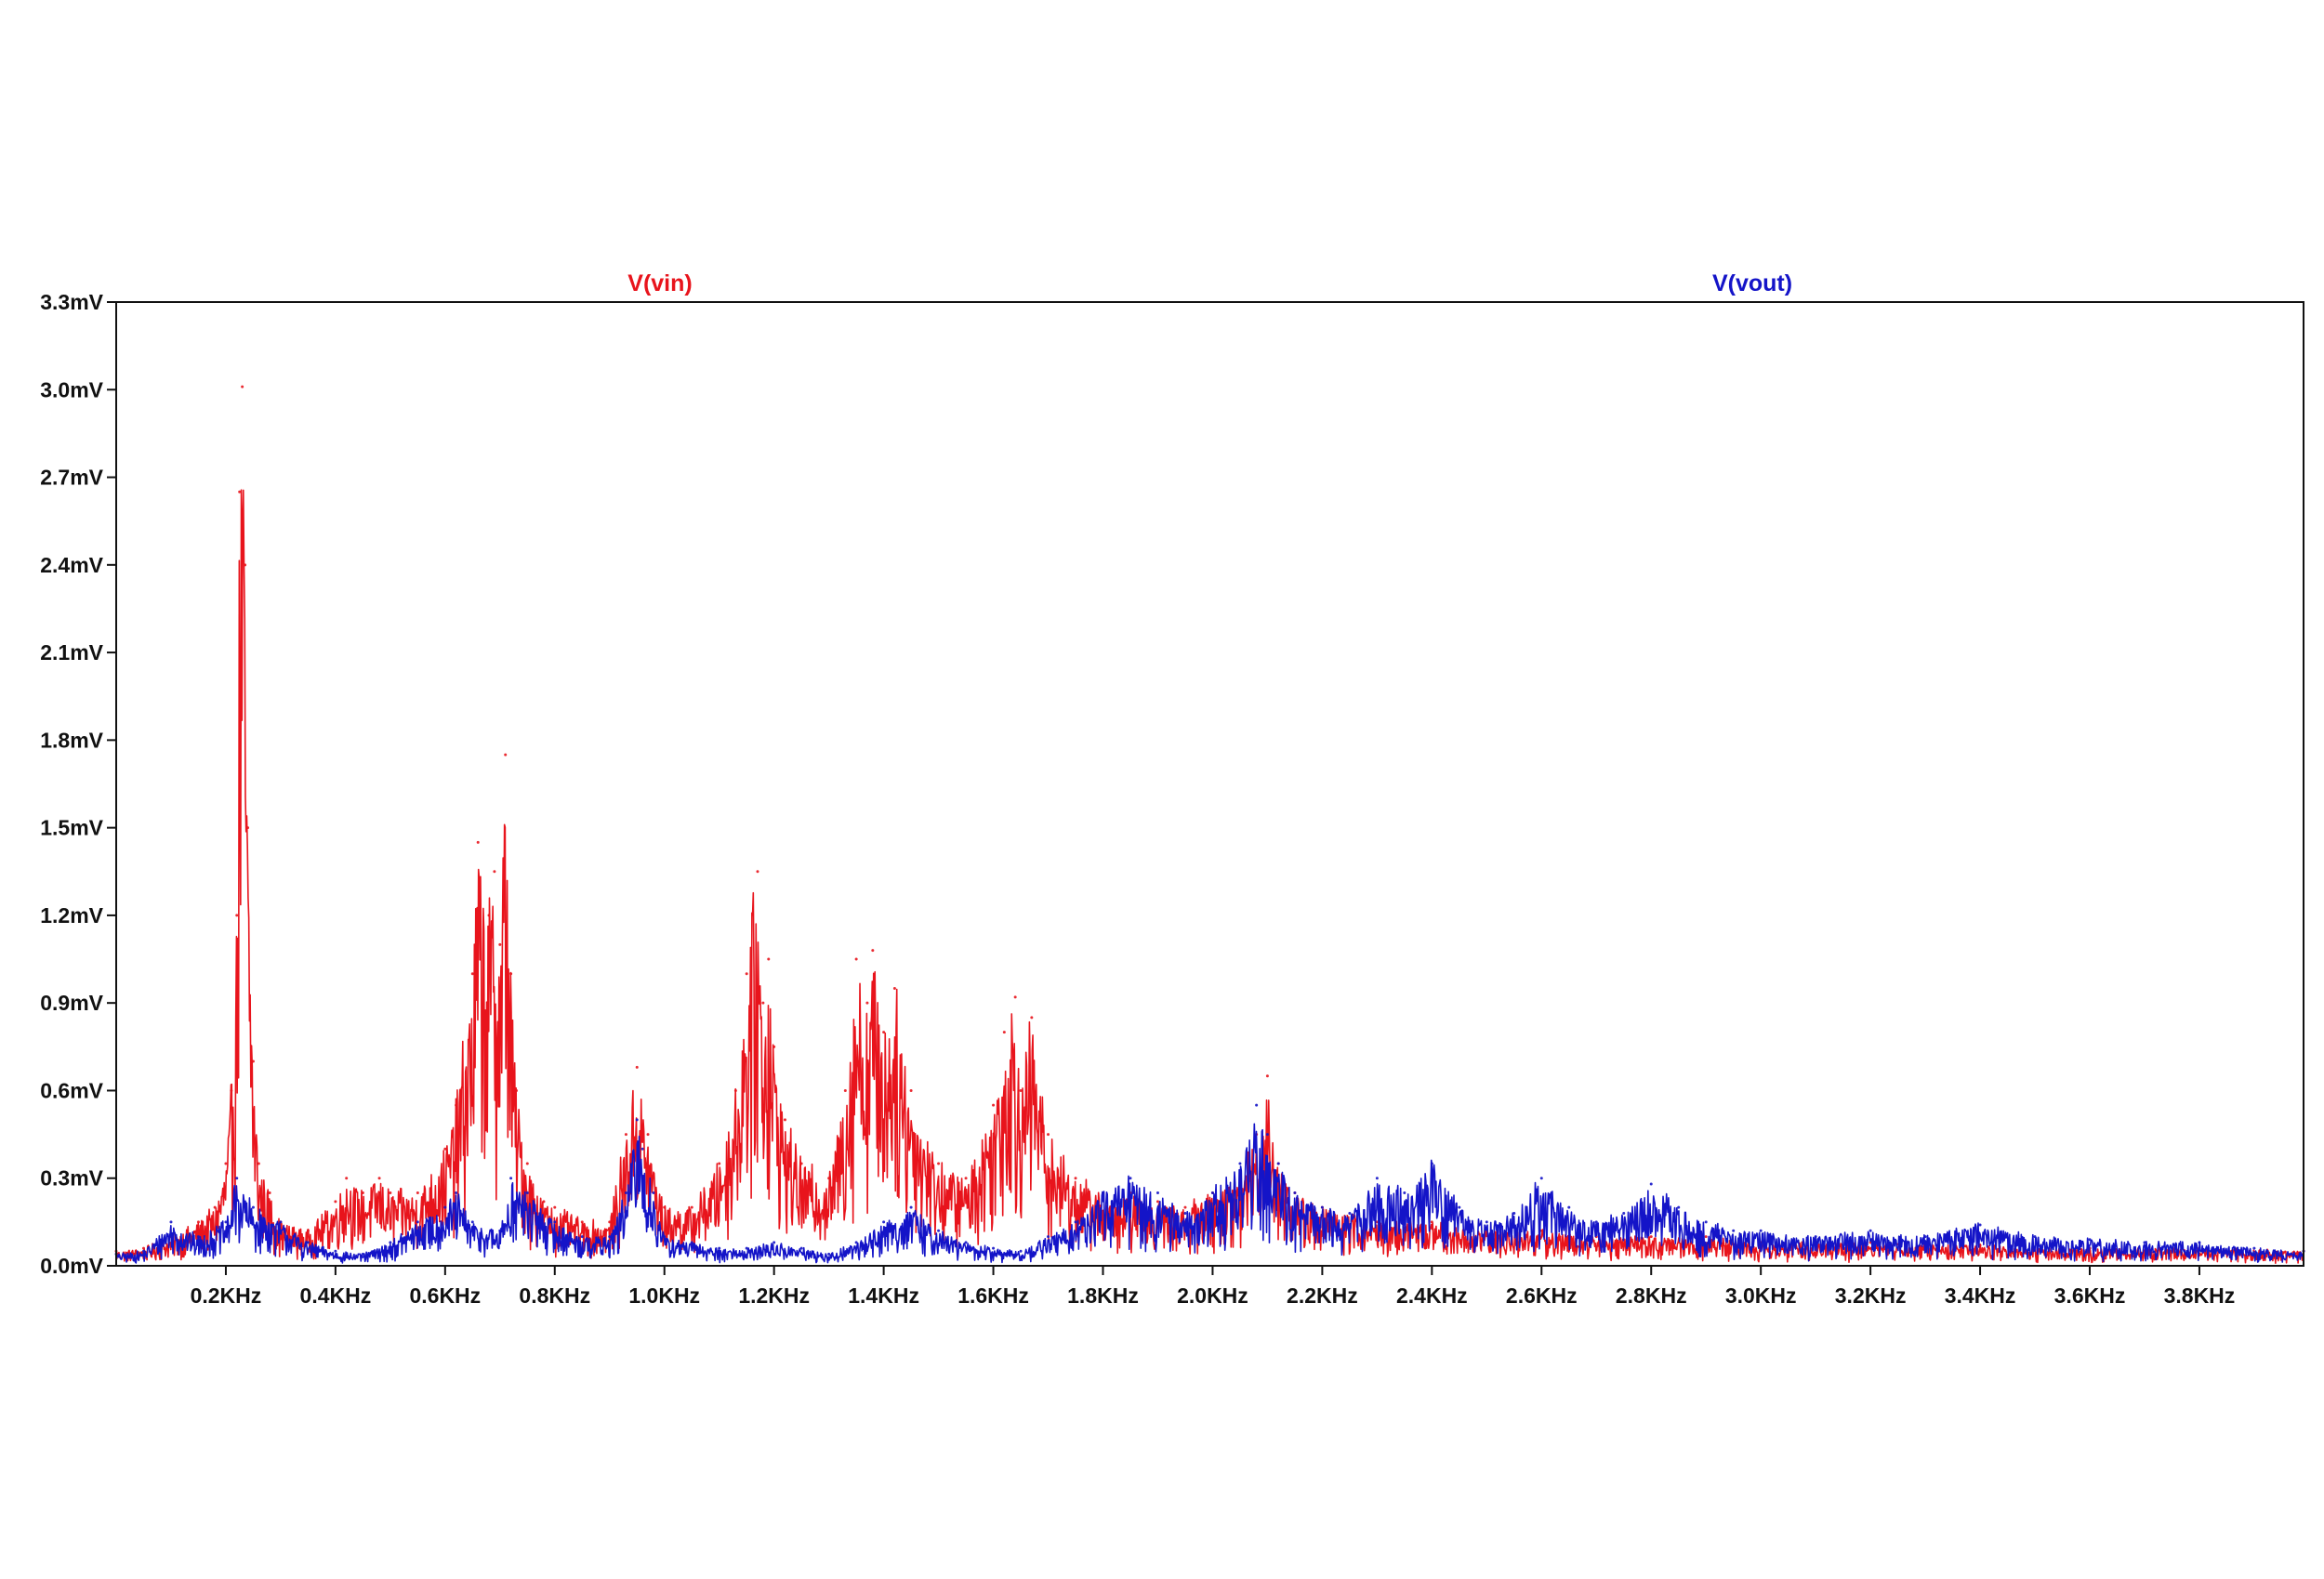  What do you see at coordinates (71, 1266) in the screenshot?
I see `y-tick-label: 0.0mV` at bounding box center [71, 1266].